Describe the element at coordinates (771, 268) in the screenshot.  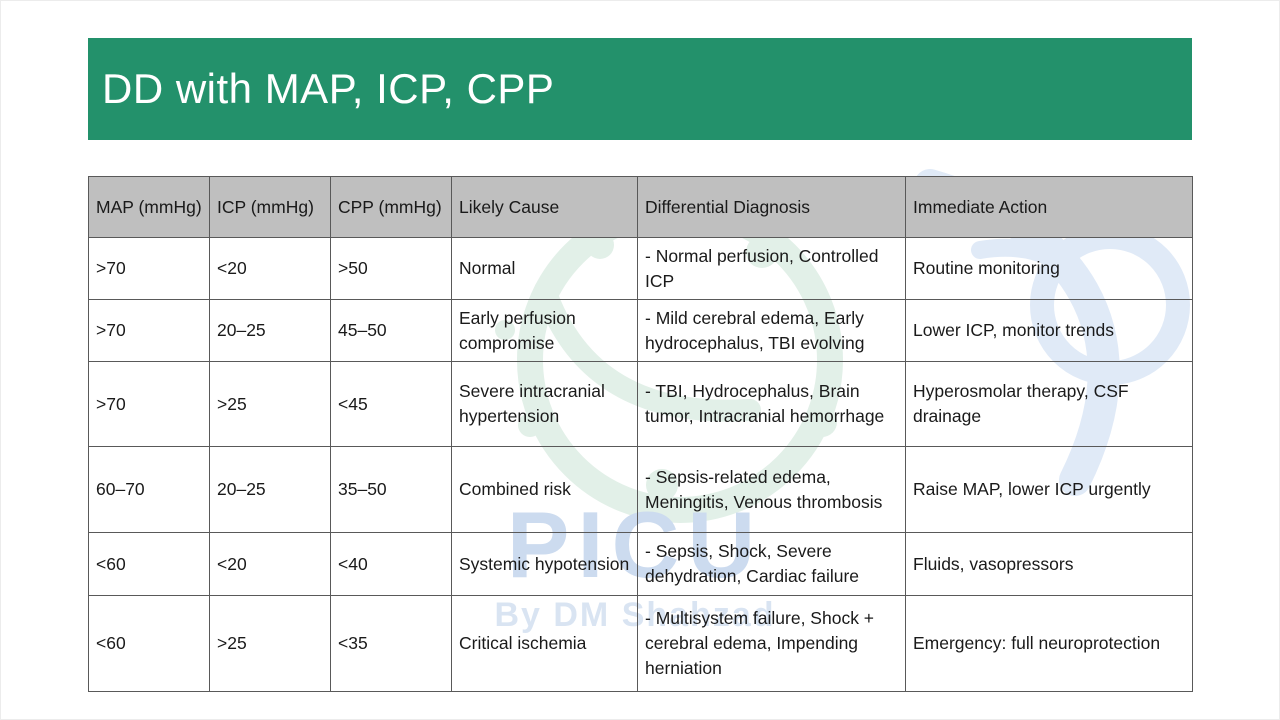
I see `table-cell: - Normal perfusion, Controlled ICP` at that location.